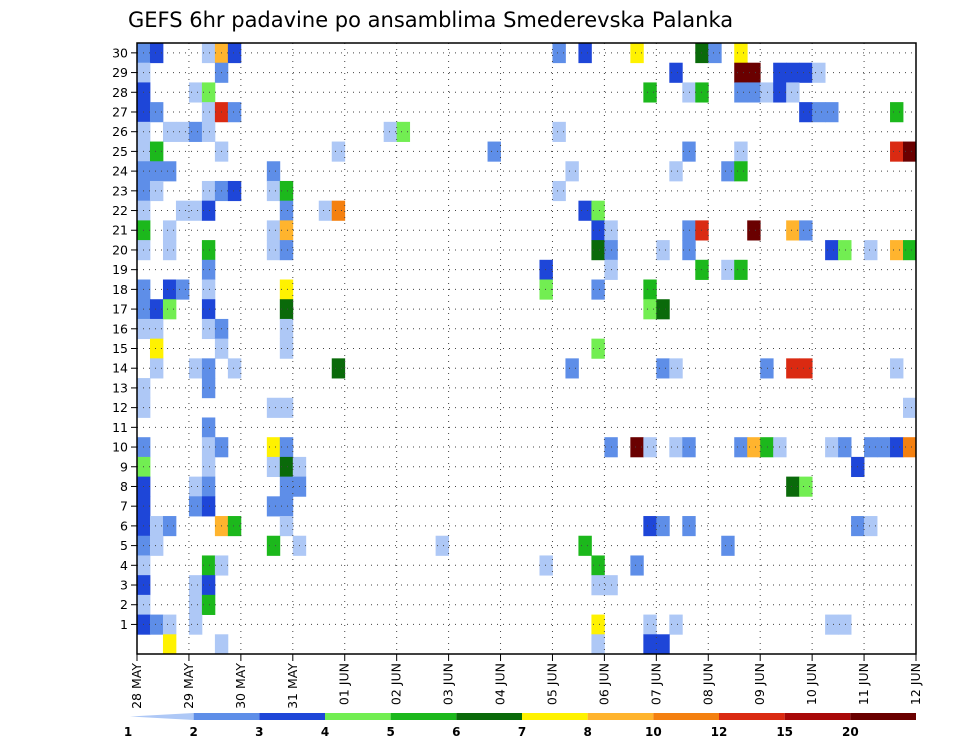 Image resolution: width=960 pixels, height=742 pixels. I want to click on x-tick-label: 03 JUN, so click(448, 684).